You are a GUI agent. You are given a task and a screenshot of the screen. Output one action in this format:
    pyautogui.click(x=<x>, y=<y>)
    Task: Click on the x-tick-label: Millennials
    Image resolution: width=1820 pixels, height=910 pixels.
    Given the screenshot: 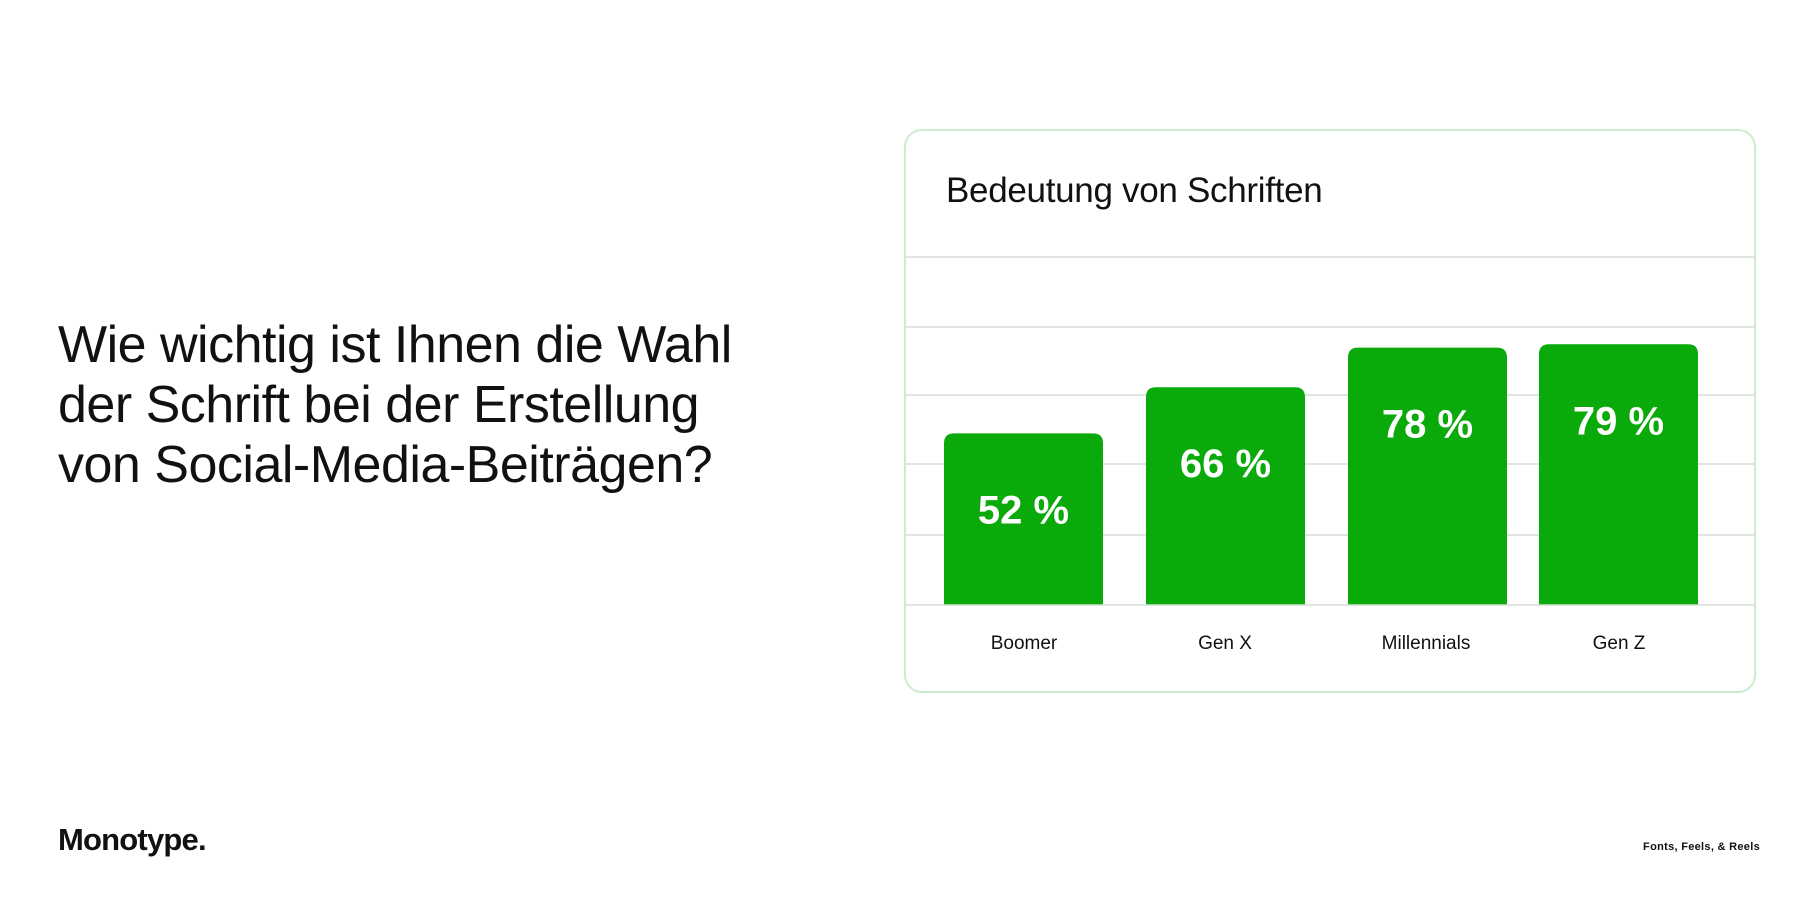 What is the action you would take?
    pyautogui.click(x=1426, y=643)
    